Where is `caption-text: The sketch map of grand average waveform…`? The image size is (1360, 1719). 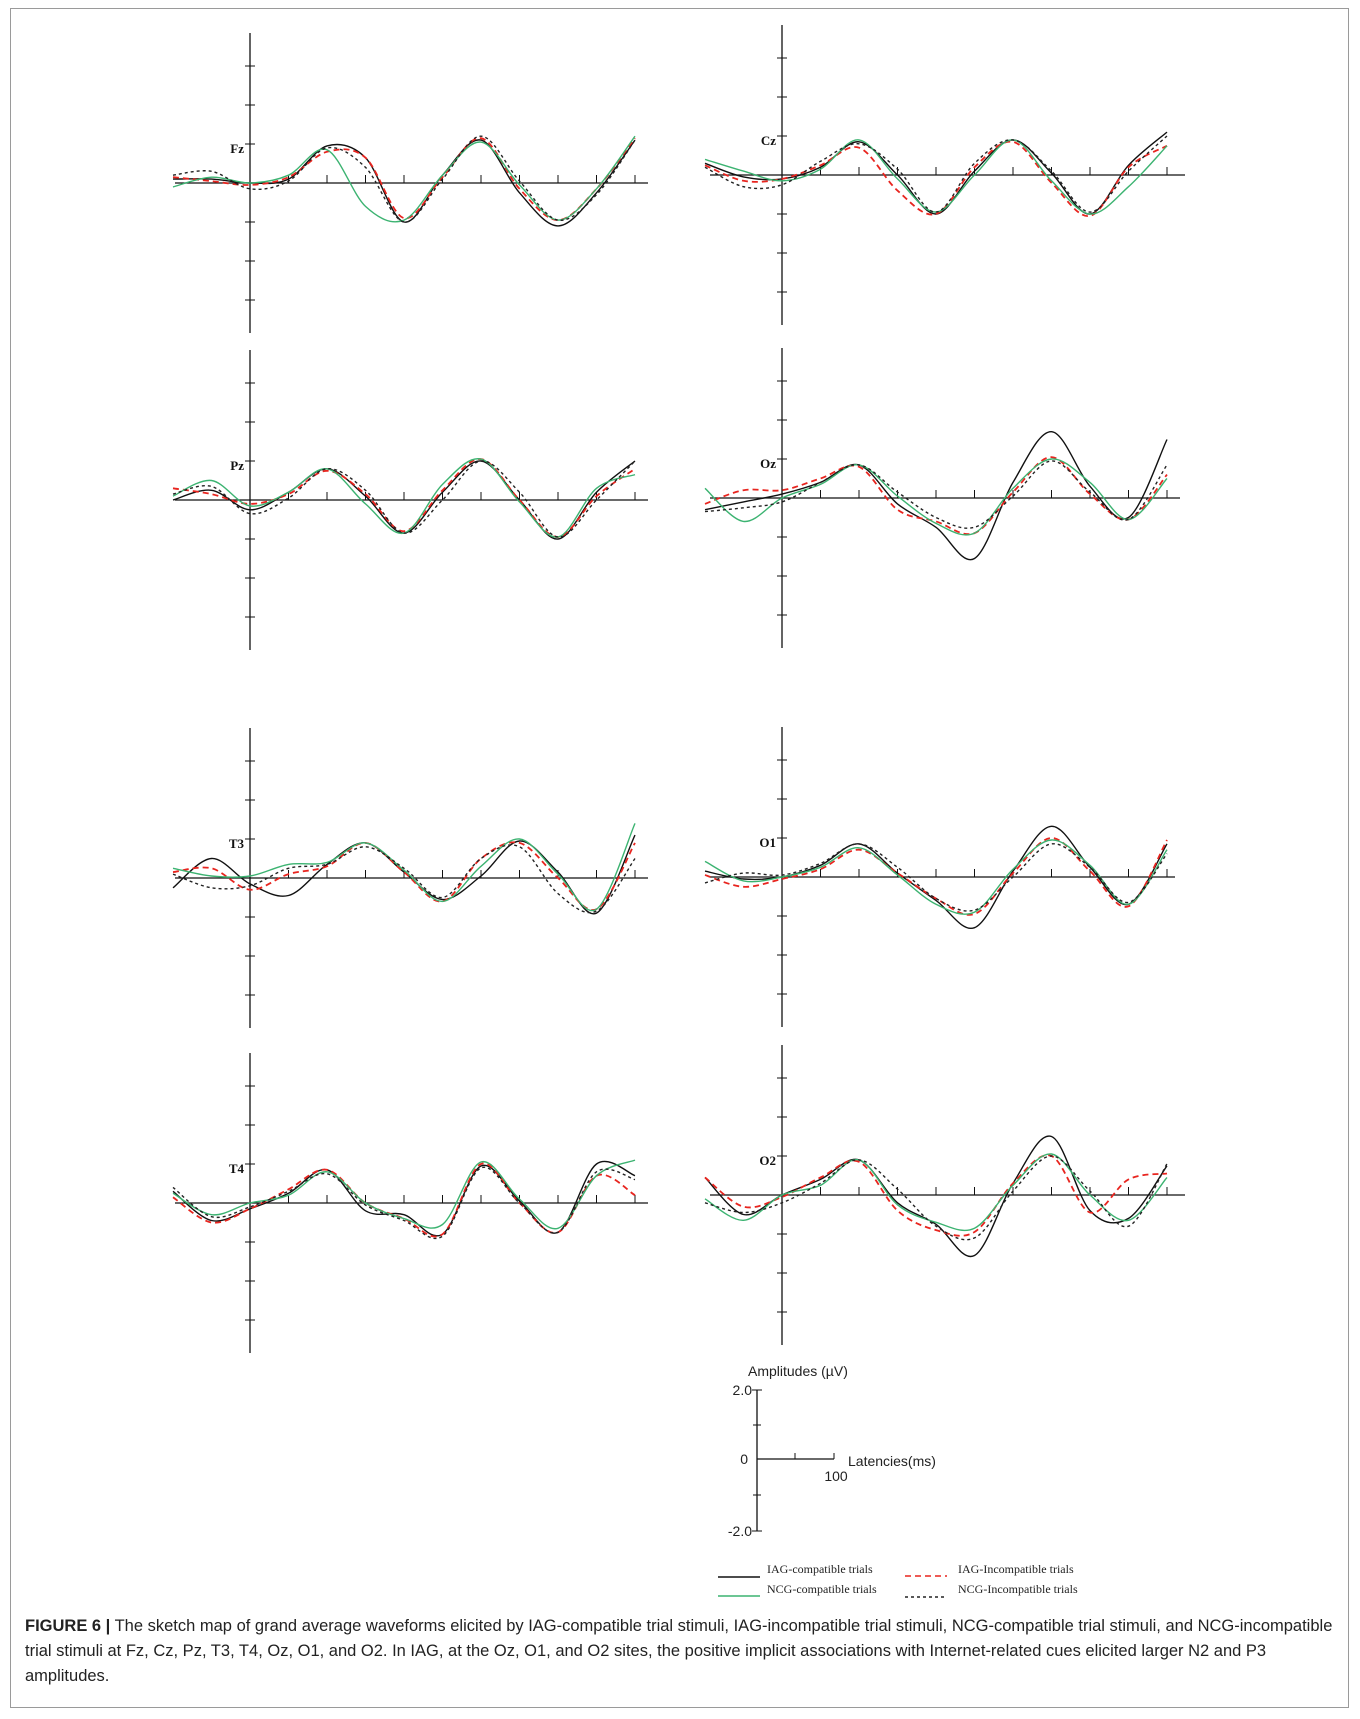
caption-text: The sketch map of grand average waveform… is located at coordinates (679, 1651).